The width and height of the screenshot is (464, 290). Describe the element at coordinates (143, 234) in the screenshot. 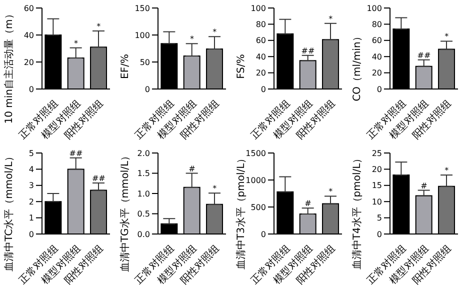

I see `y-tick-label: 0.0` at that location.